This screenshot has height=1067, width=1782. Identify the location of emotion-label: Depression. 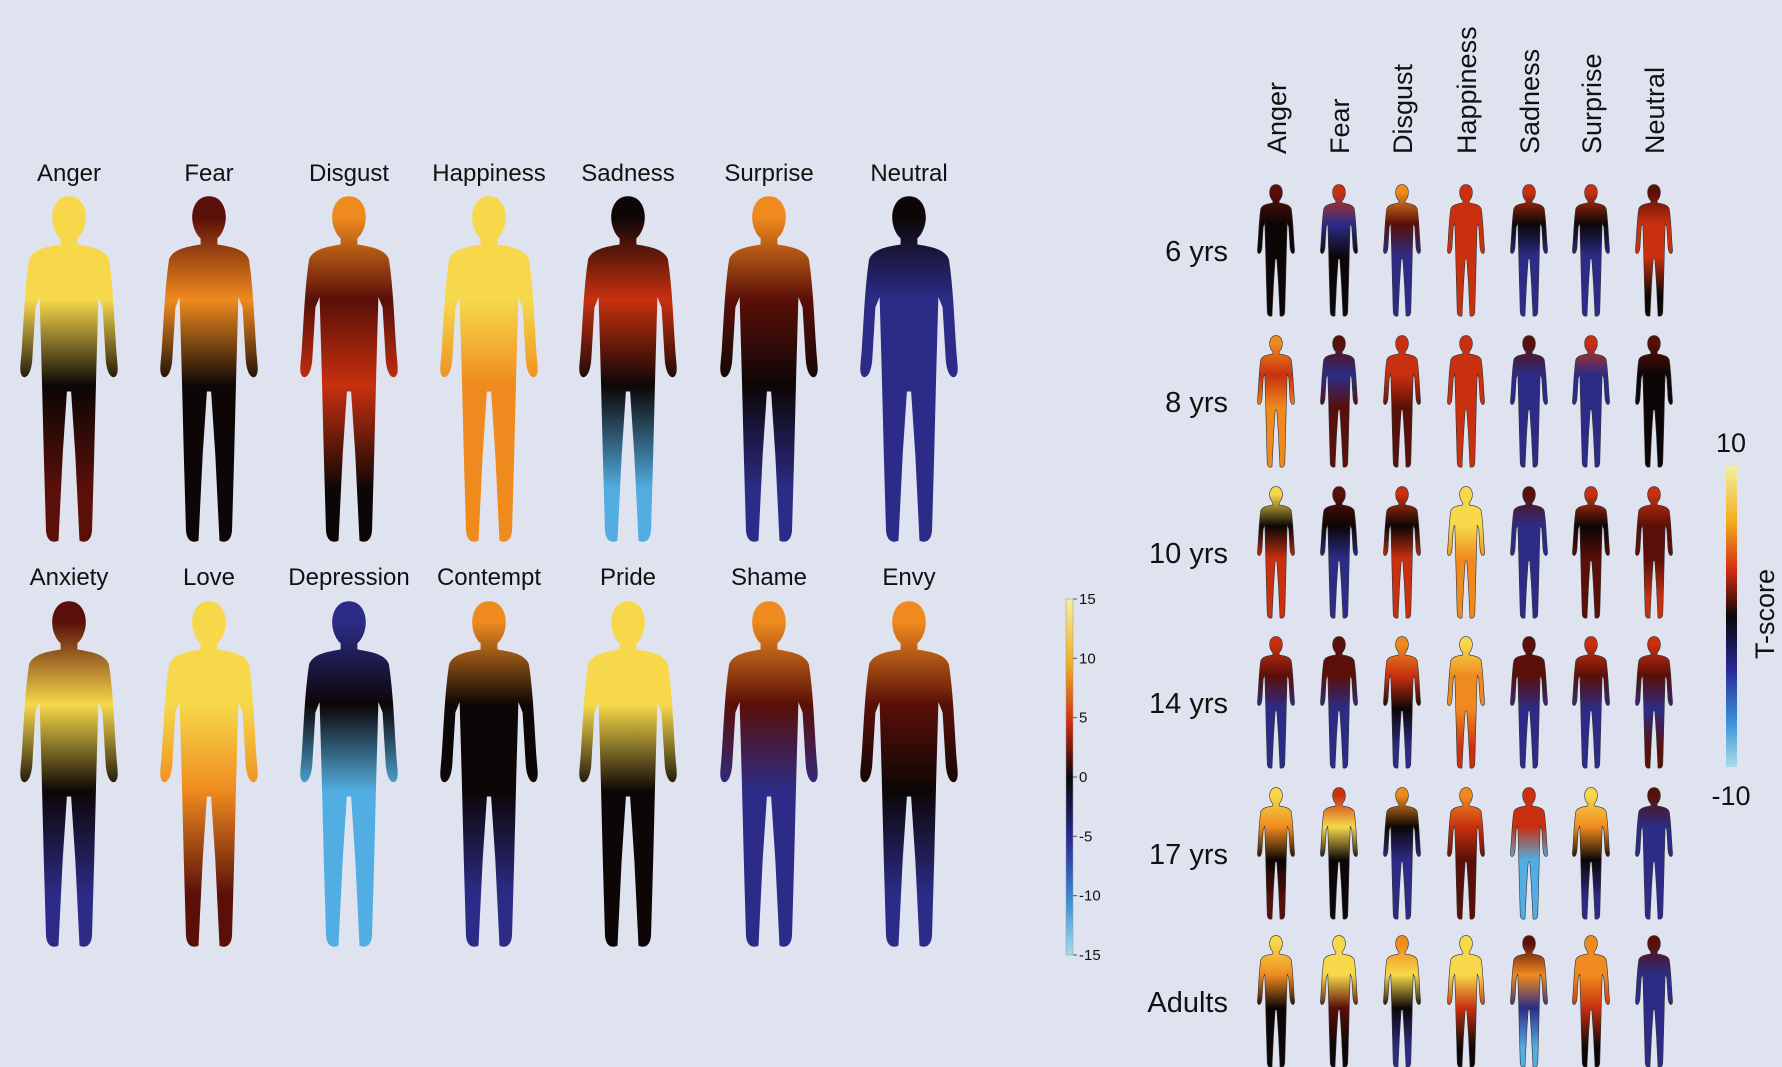
(348, 577).